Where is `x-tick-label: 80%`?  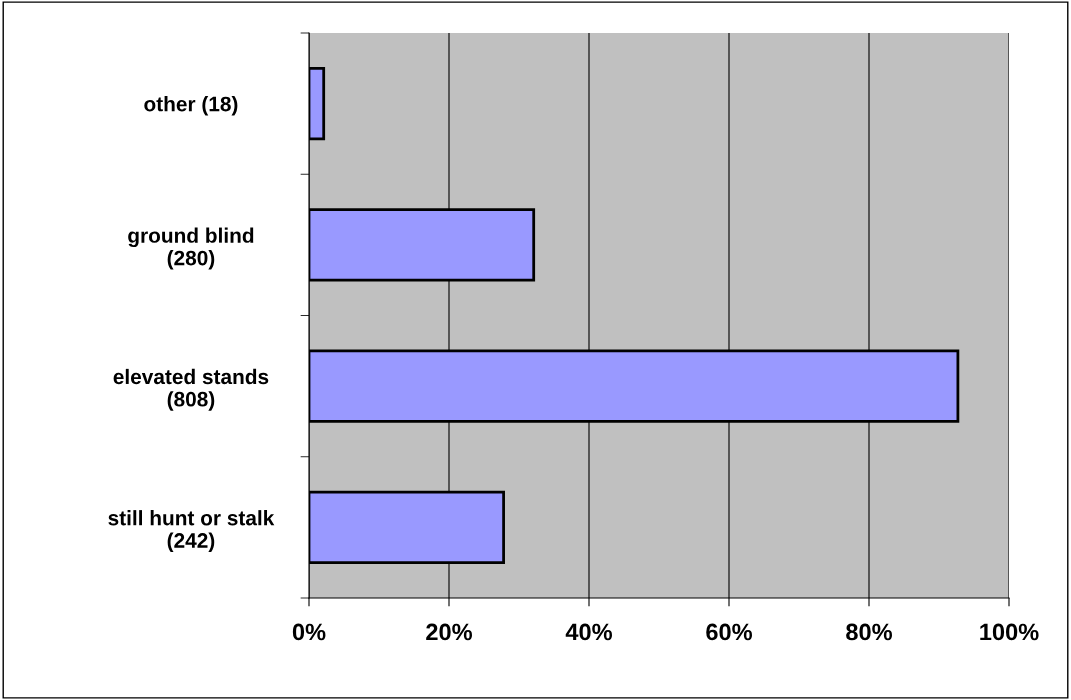 x-tick-label: 80% is located at coordinates (869, 632).